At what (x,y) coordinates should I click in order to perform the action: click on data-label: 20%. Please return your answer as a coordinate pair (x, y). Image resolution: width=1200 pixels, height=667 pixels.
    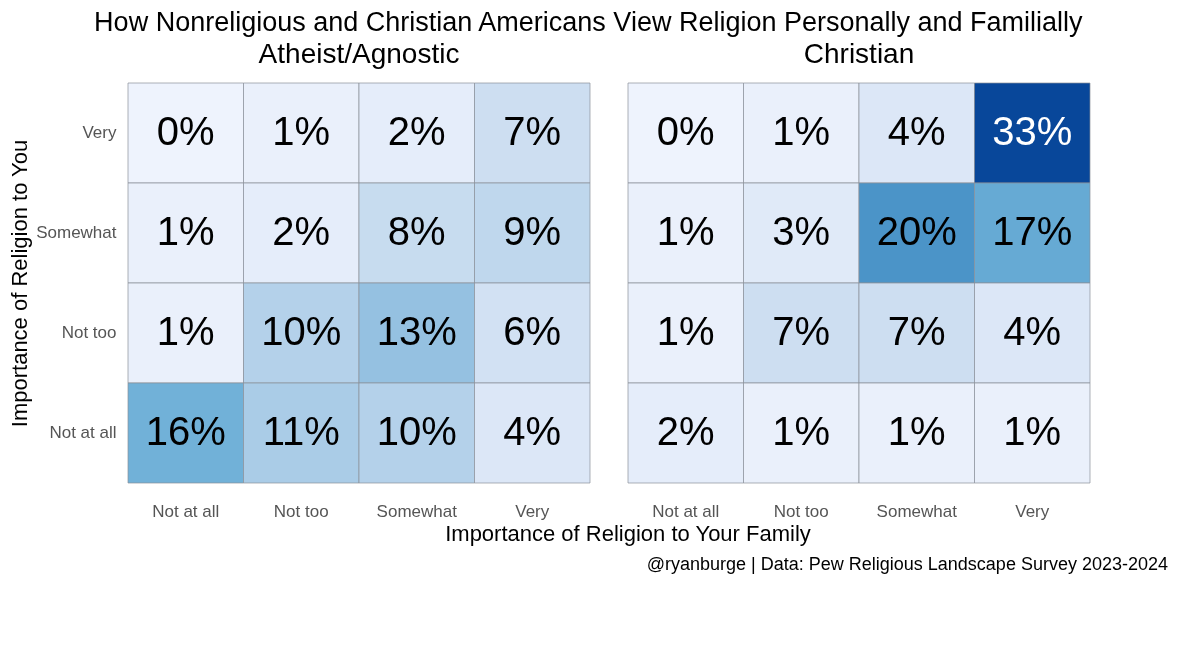
    Looking at the image, I should click on (916, 231).